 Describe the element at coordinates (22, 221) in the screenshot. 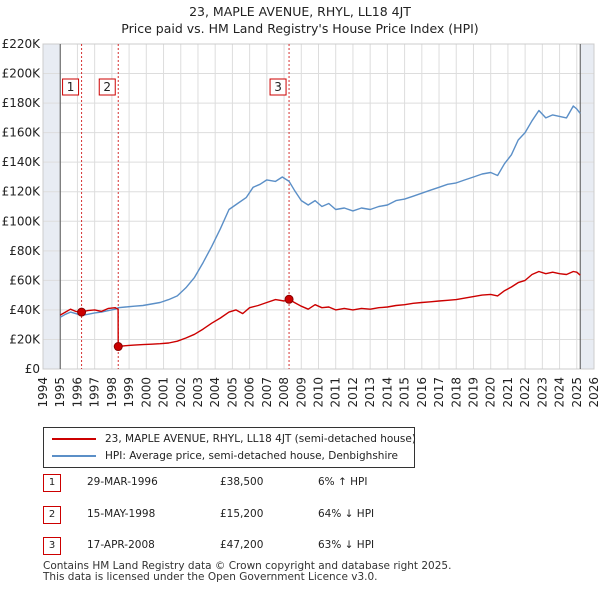

I see `y-tick-label: £100K` at that location.